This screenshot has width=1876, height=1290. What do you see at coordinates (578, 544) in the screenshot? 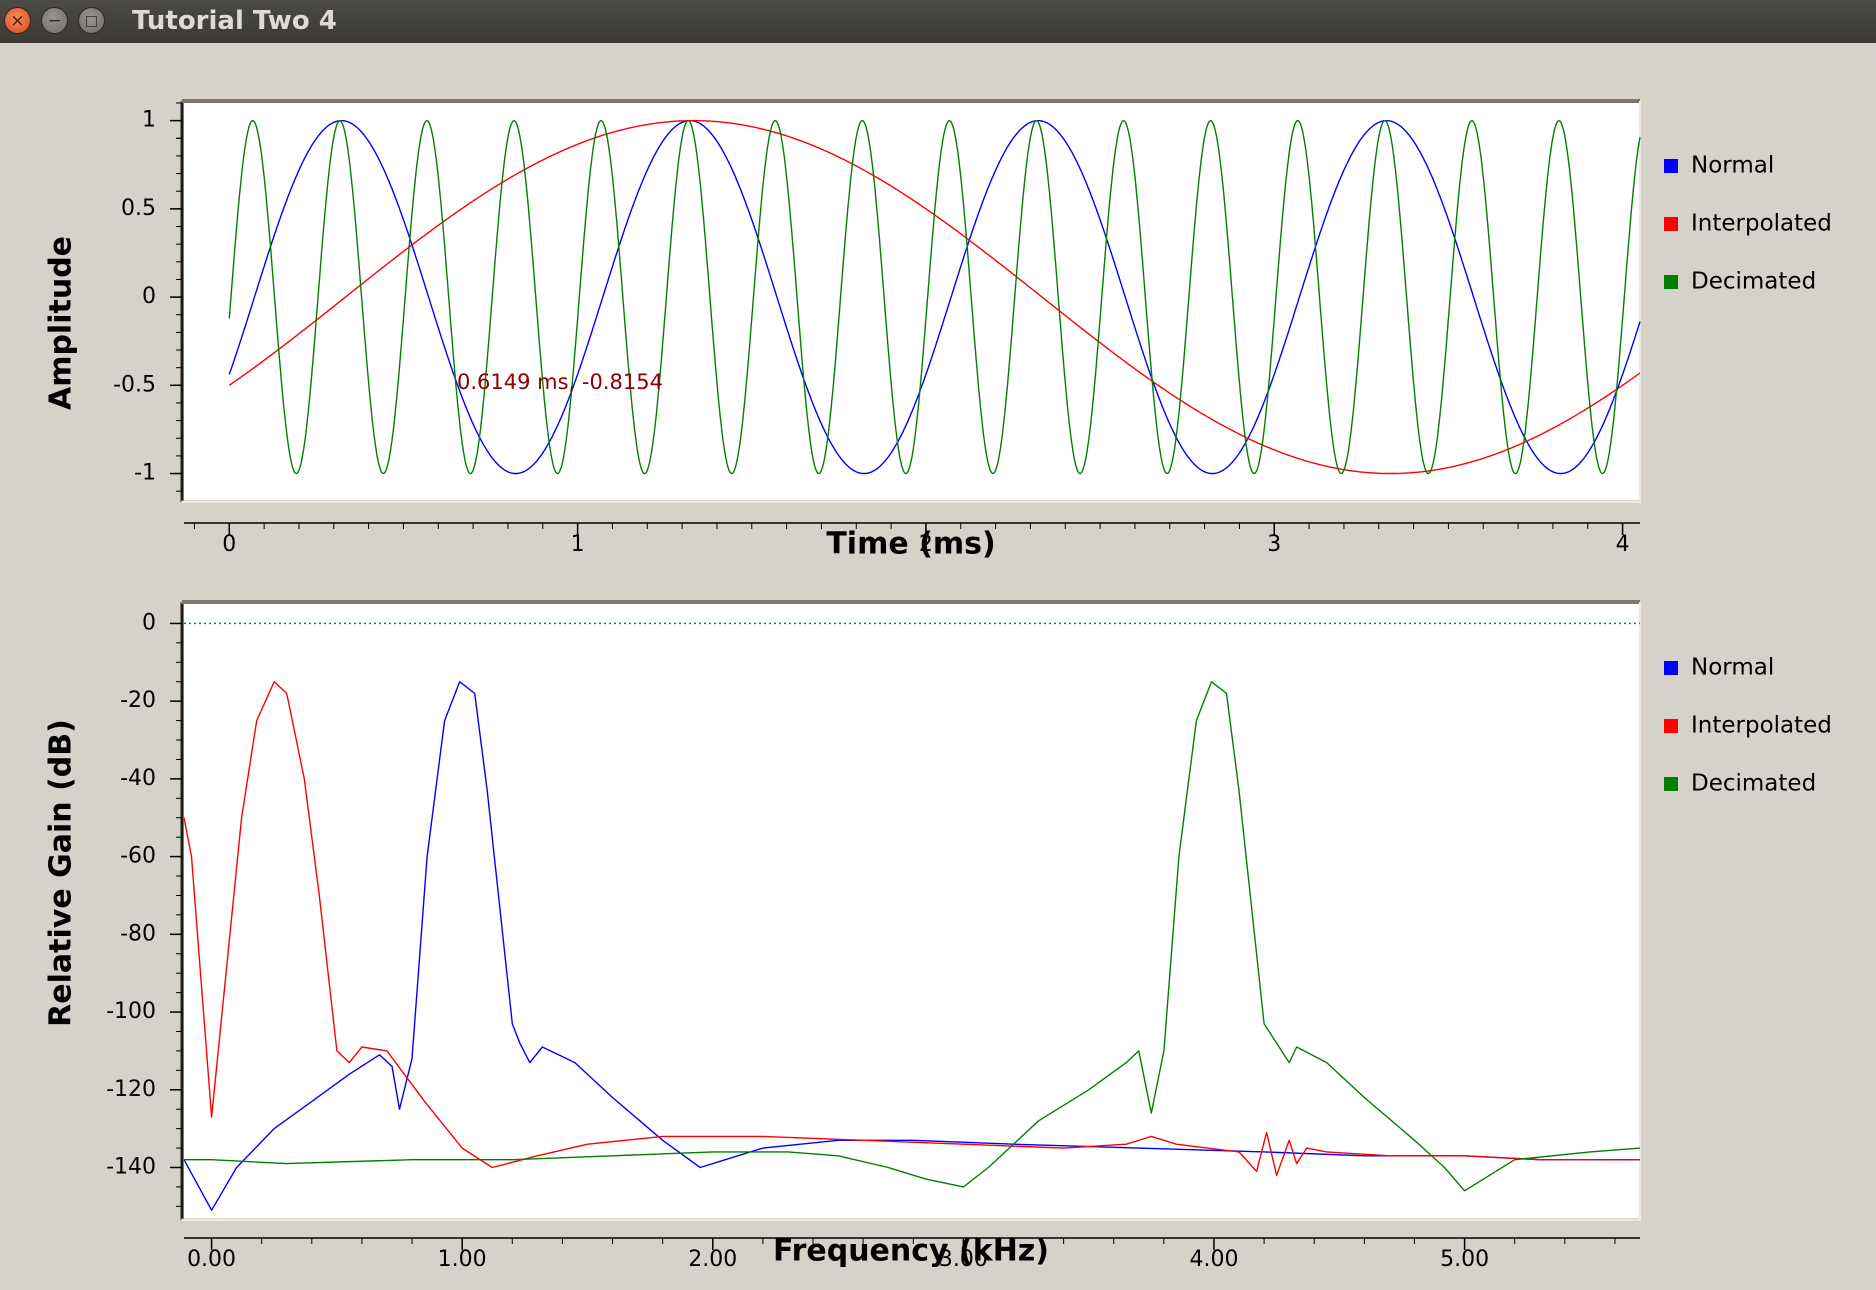
I see `x-tick-label: 1` at bounding box center [578, 544].